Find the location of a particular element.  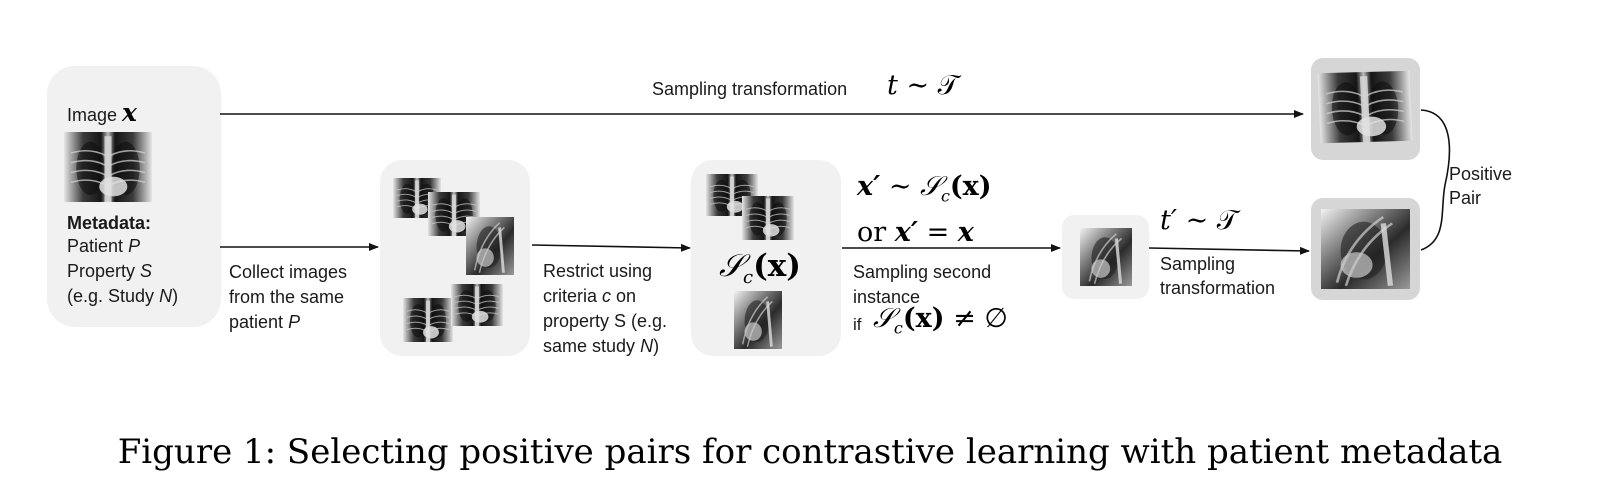

eq2-or: or is located at coordinates (872, 232).